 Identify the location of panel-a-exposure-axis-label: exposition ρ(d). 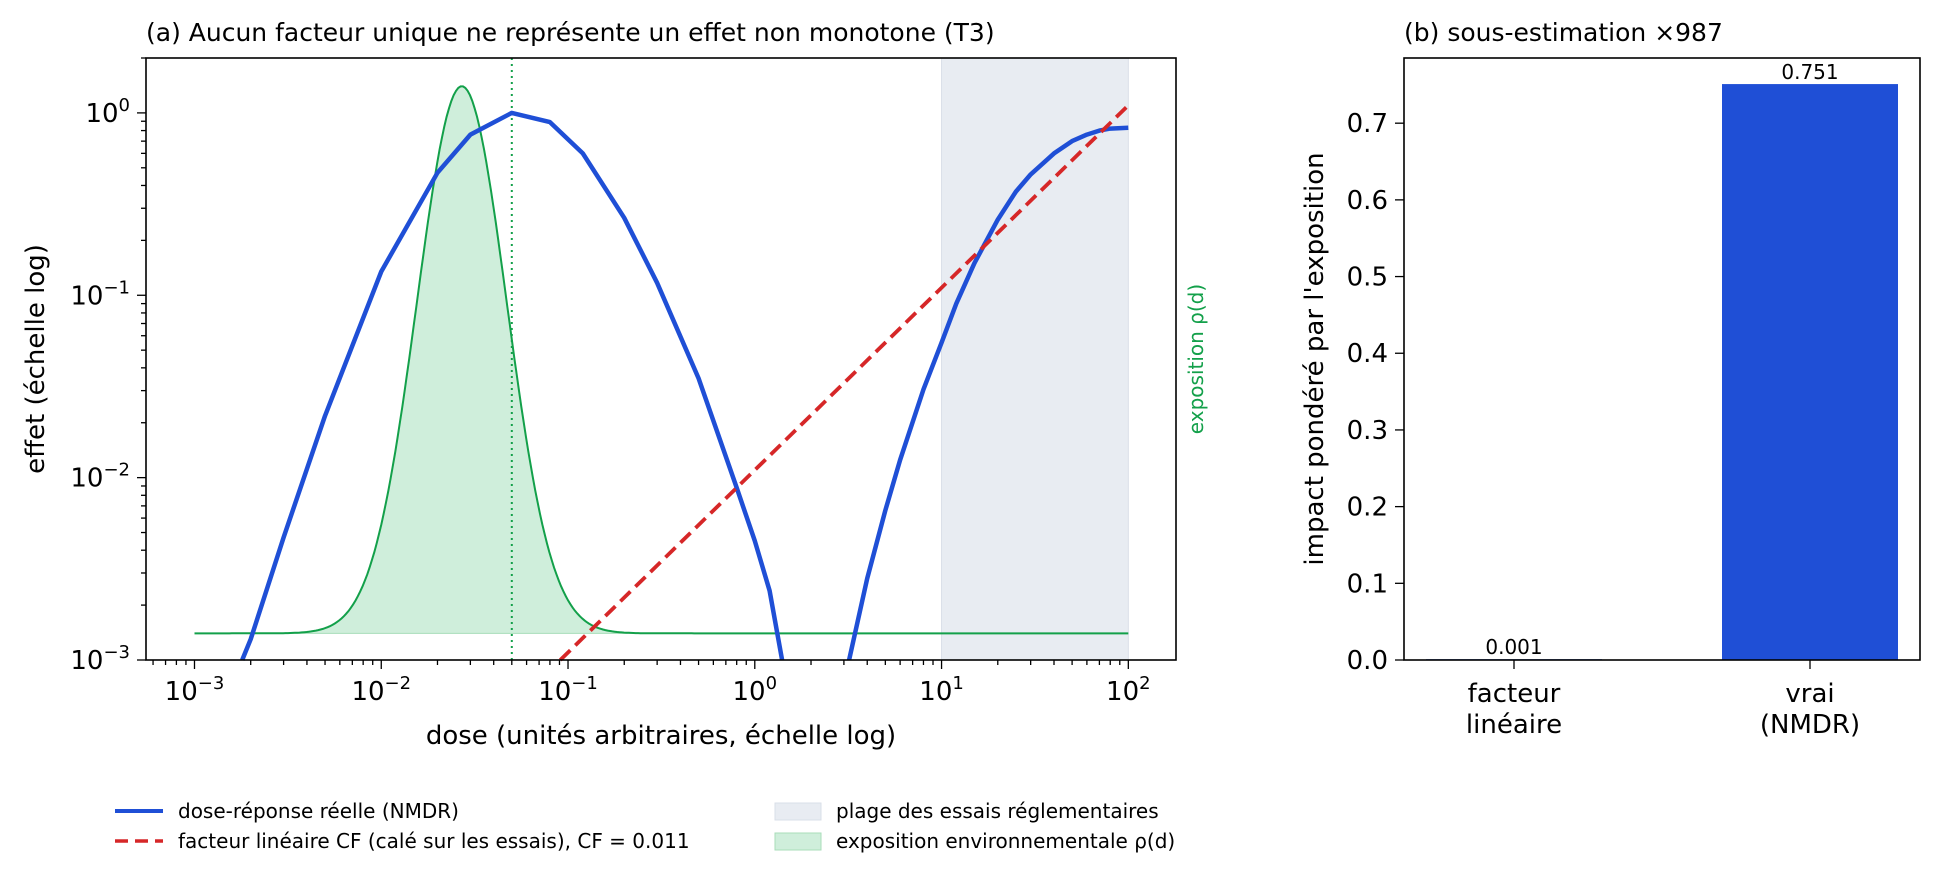
(1196, 359).